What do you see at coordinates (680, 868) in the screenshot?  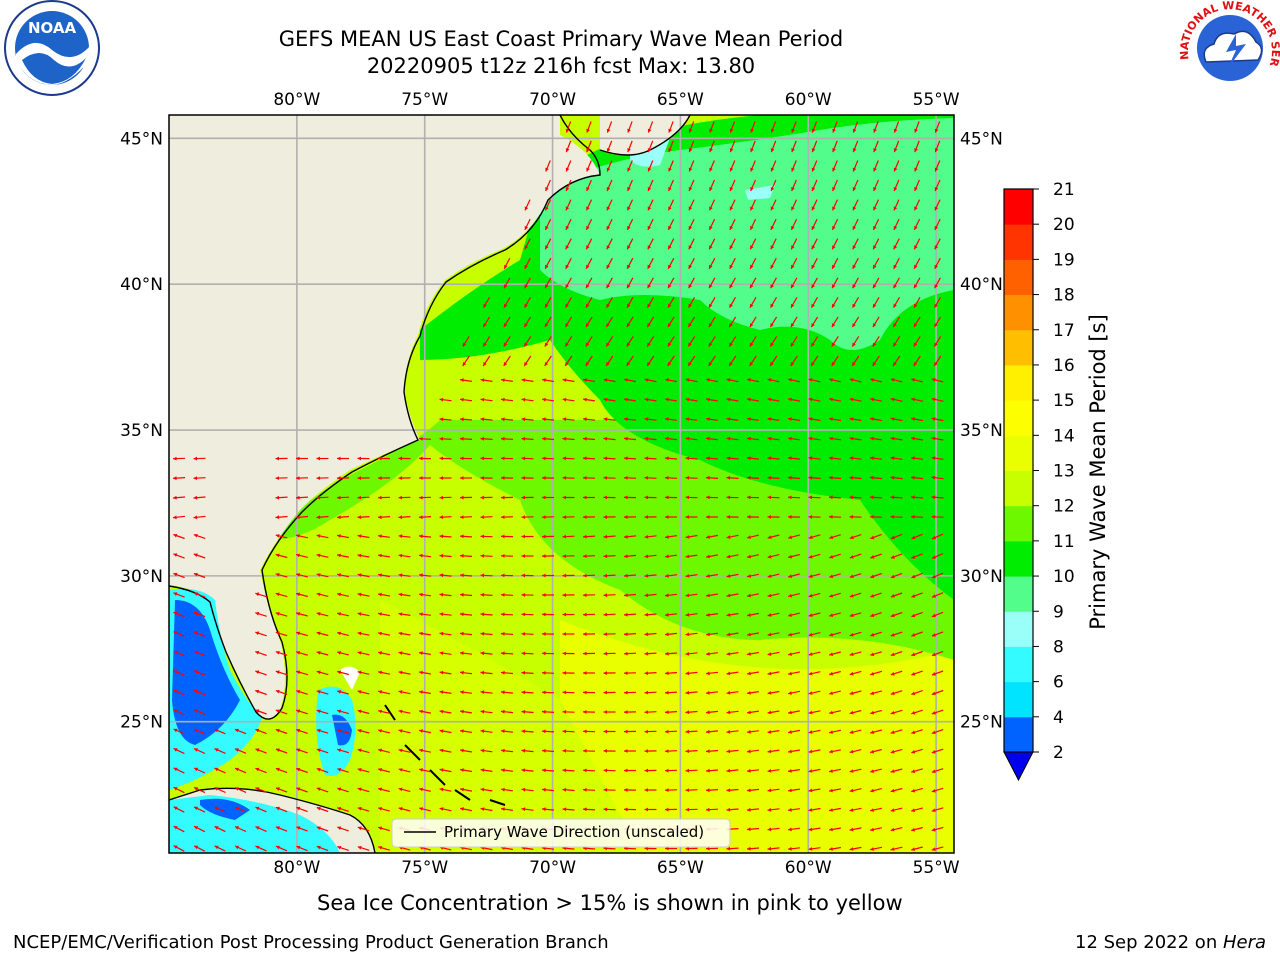 I see `lon-tick-bottom: 65°W` at bounding box center [680, 868].